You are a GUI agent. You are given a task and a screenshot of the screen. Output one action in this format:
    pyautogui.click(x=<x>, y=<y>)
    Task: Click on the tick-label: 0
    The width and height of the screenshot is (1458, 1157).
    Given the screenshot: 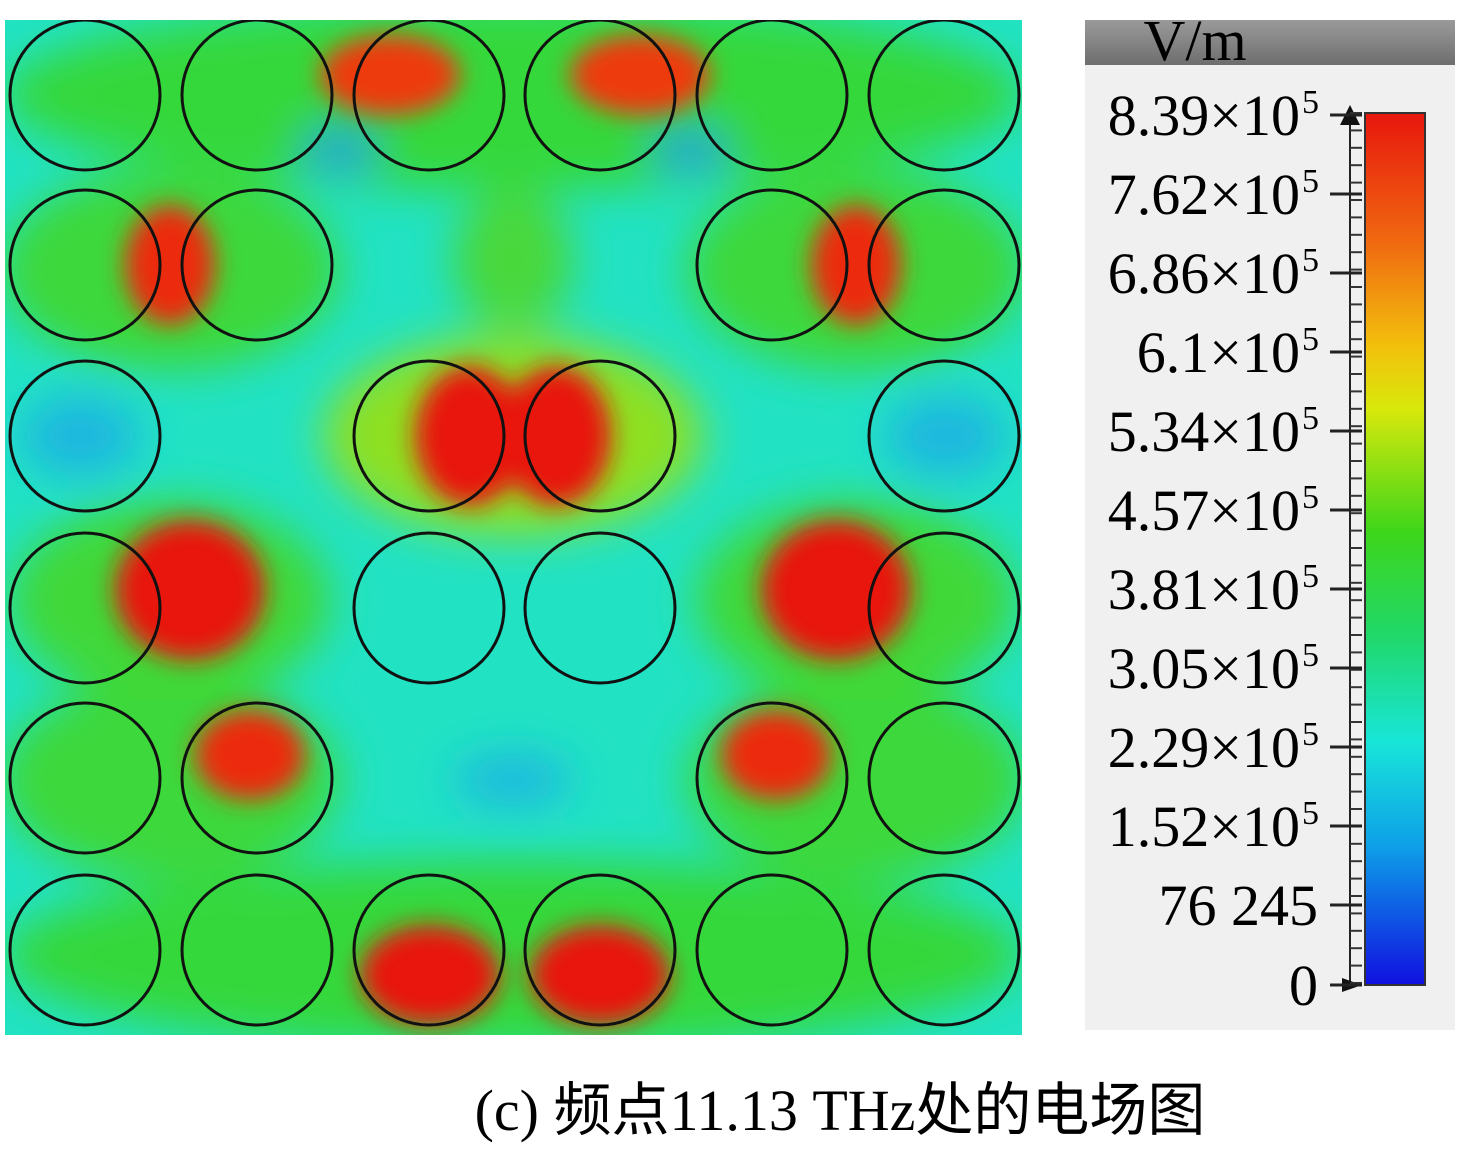 What is the action you would take?
    pyautogui.click(x=1303, y=985)
    